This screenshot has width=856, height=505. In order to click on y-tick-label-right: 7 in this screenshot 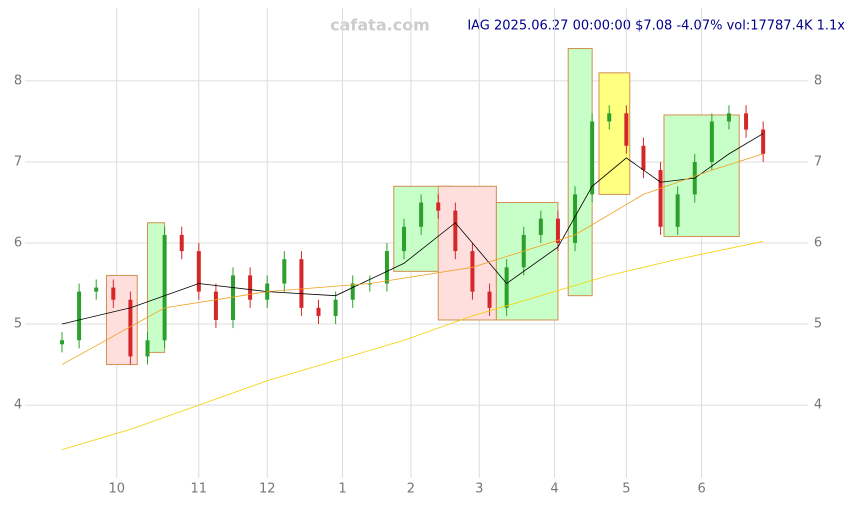, I will do `click(818, 161)`.